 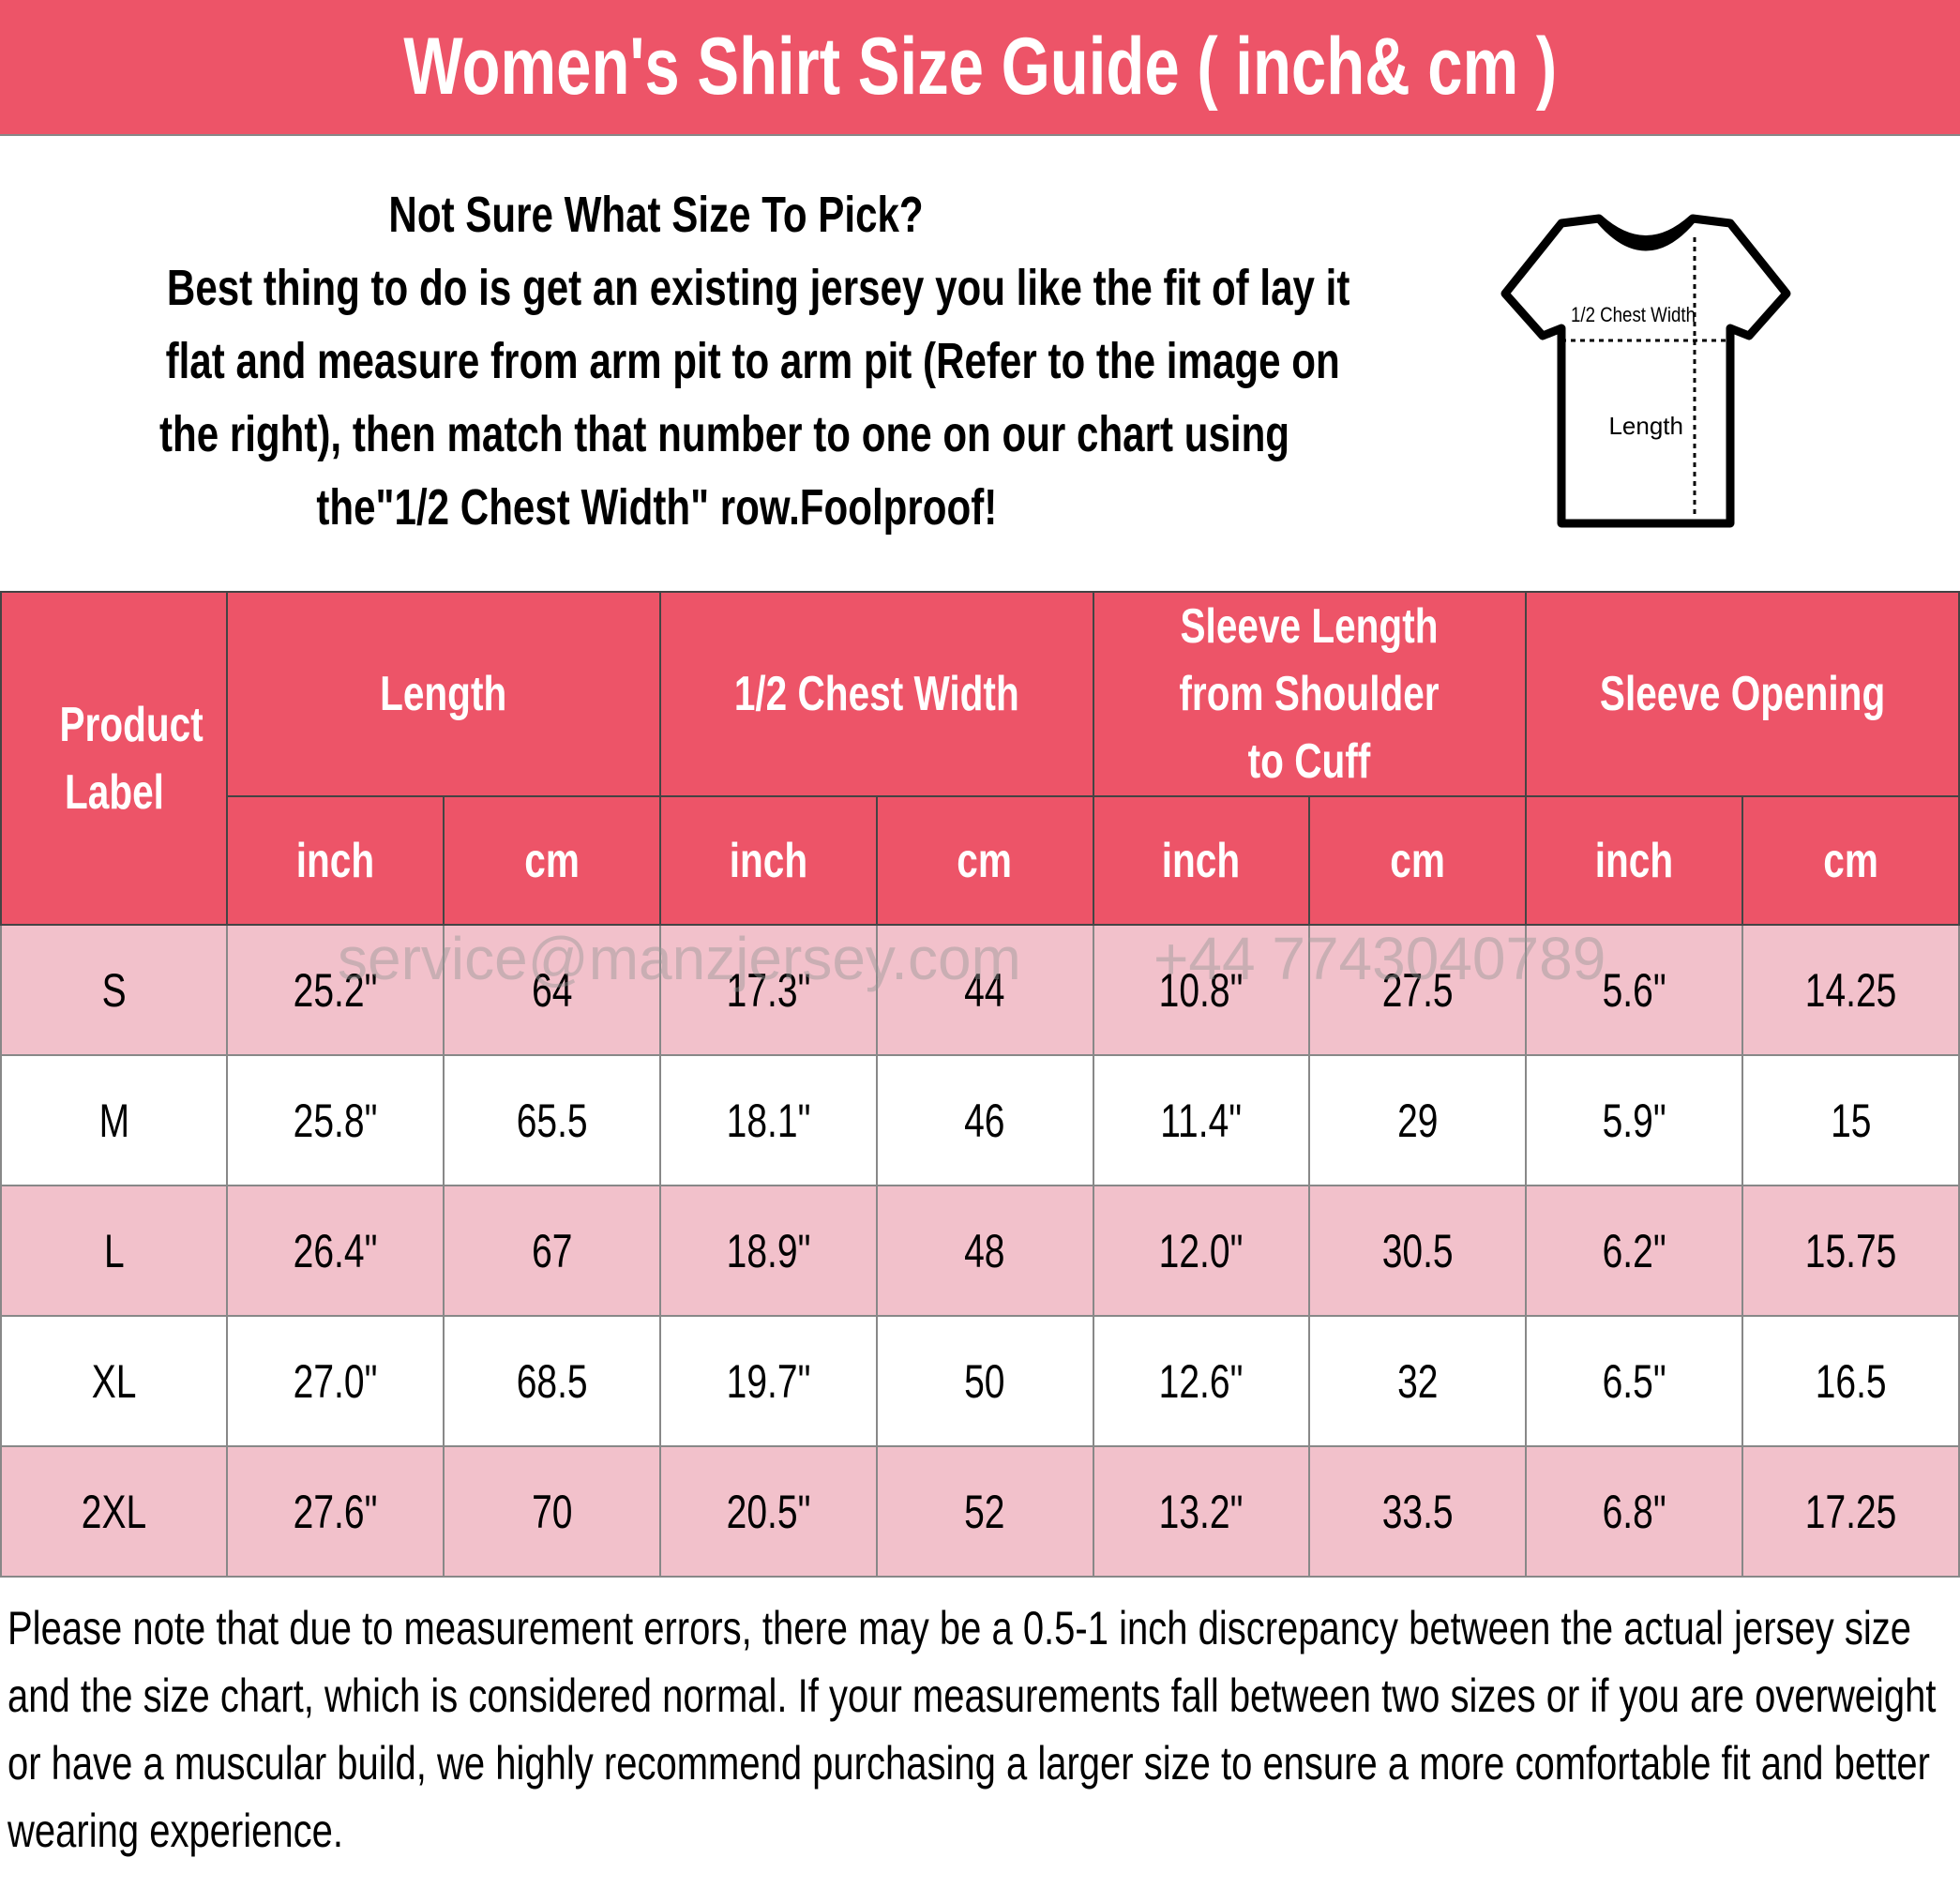 What do you see at coordinates (1850, 1120) in the screenshot?
I see `measurement-cell: 15` at bounding box center [1850, 1120].